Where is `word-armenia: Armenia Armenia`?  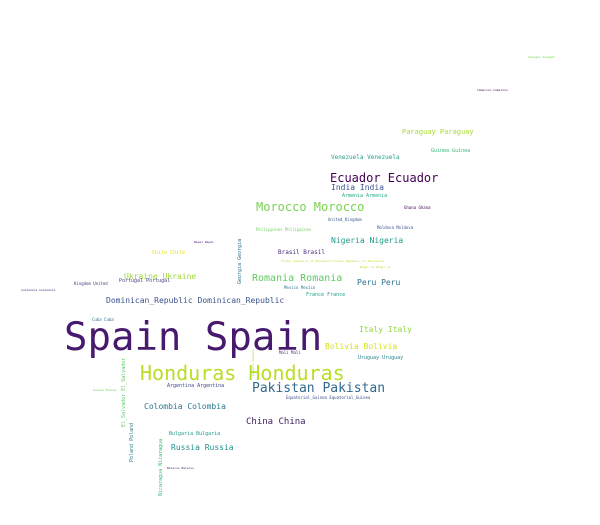
word-armenia: Armenia Armenia is located at coordinates (365, 196).